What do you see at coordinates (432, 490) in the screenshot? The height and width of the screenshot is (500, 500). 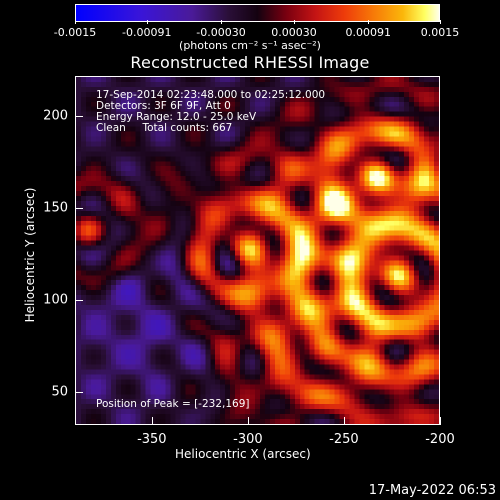 I see `timestamp: 17-May-2022 06:53` at bounding box center [432, 490].